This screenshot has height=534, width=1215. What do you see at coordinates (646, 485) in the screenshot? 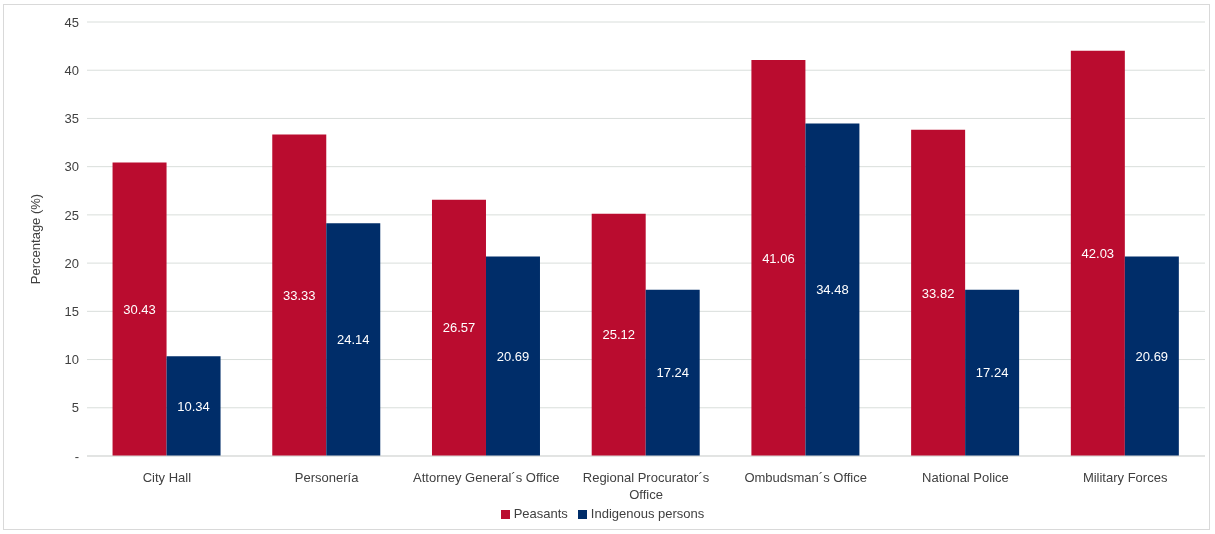
I see `x-tick-label: Regional Procurator´s Office` at bounding box center [646, 485].